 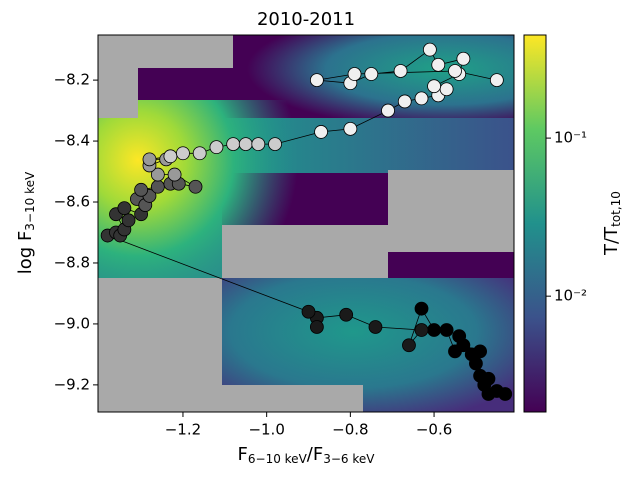 I want to click on y-tick-label: −8.8, so click(x=72, y=262).